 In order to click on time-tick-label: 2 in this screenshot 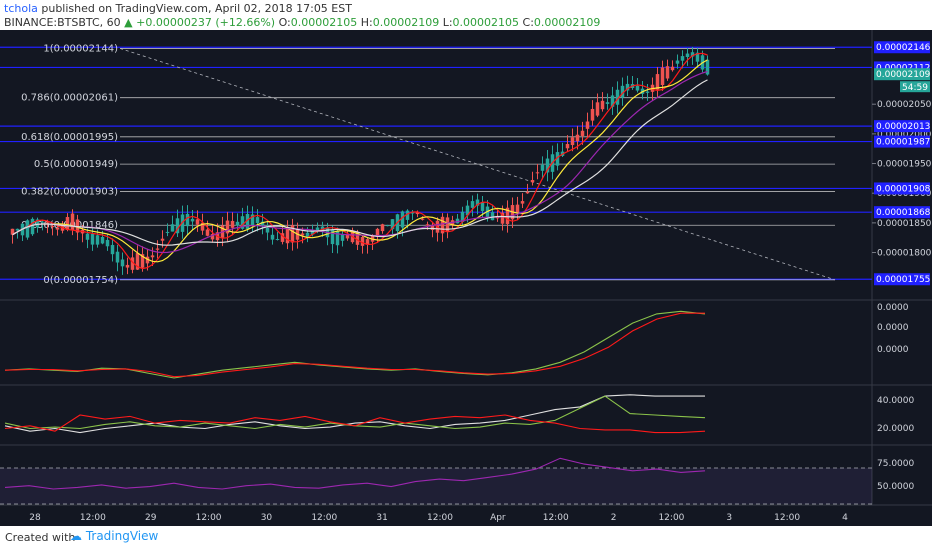, I will do `click(614, 518)`.